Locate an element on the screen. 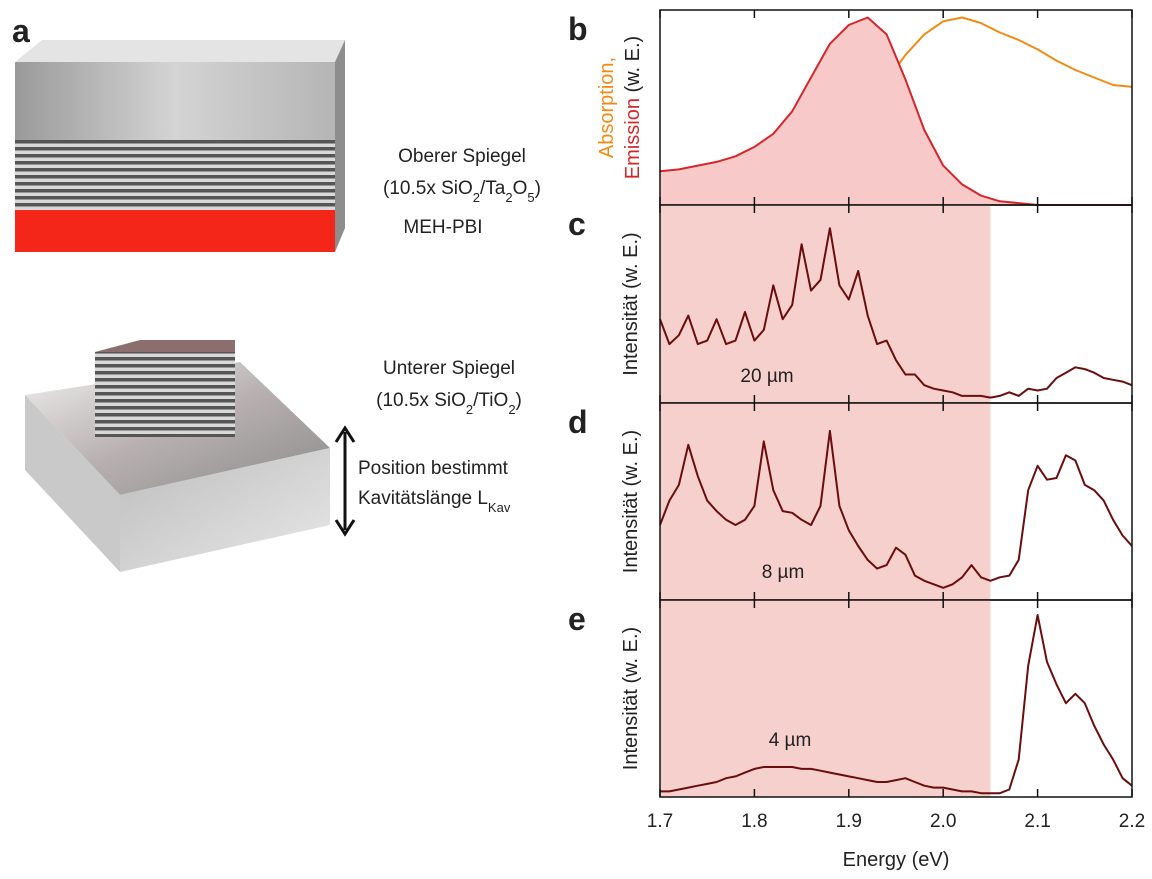  x-tick-label: 2.1 is located at coordinates (1037, 821).